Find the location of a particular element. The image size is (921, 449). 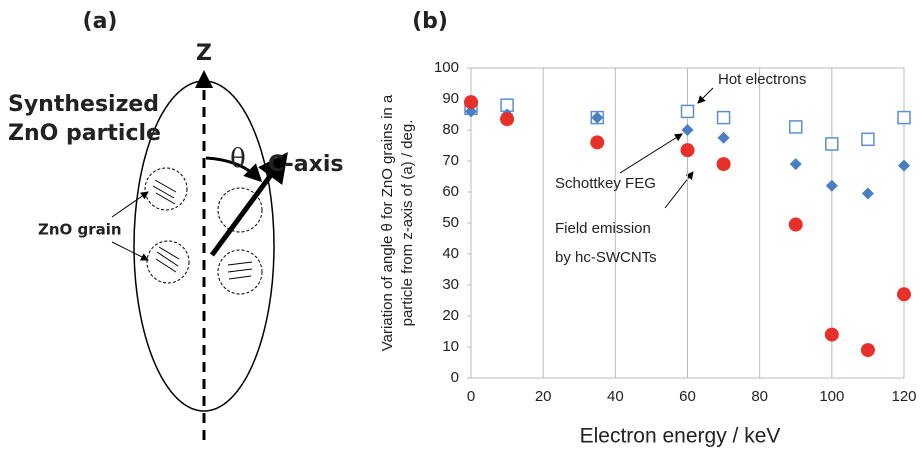

series-label: by hc-SWCNTs is located at coordinates (606, 257).